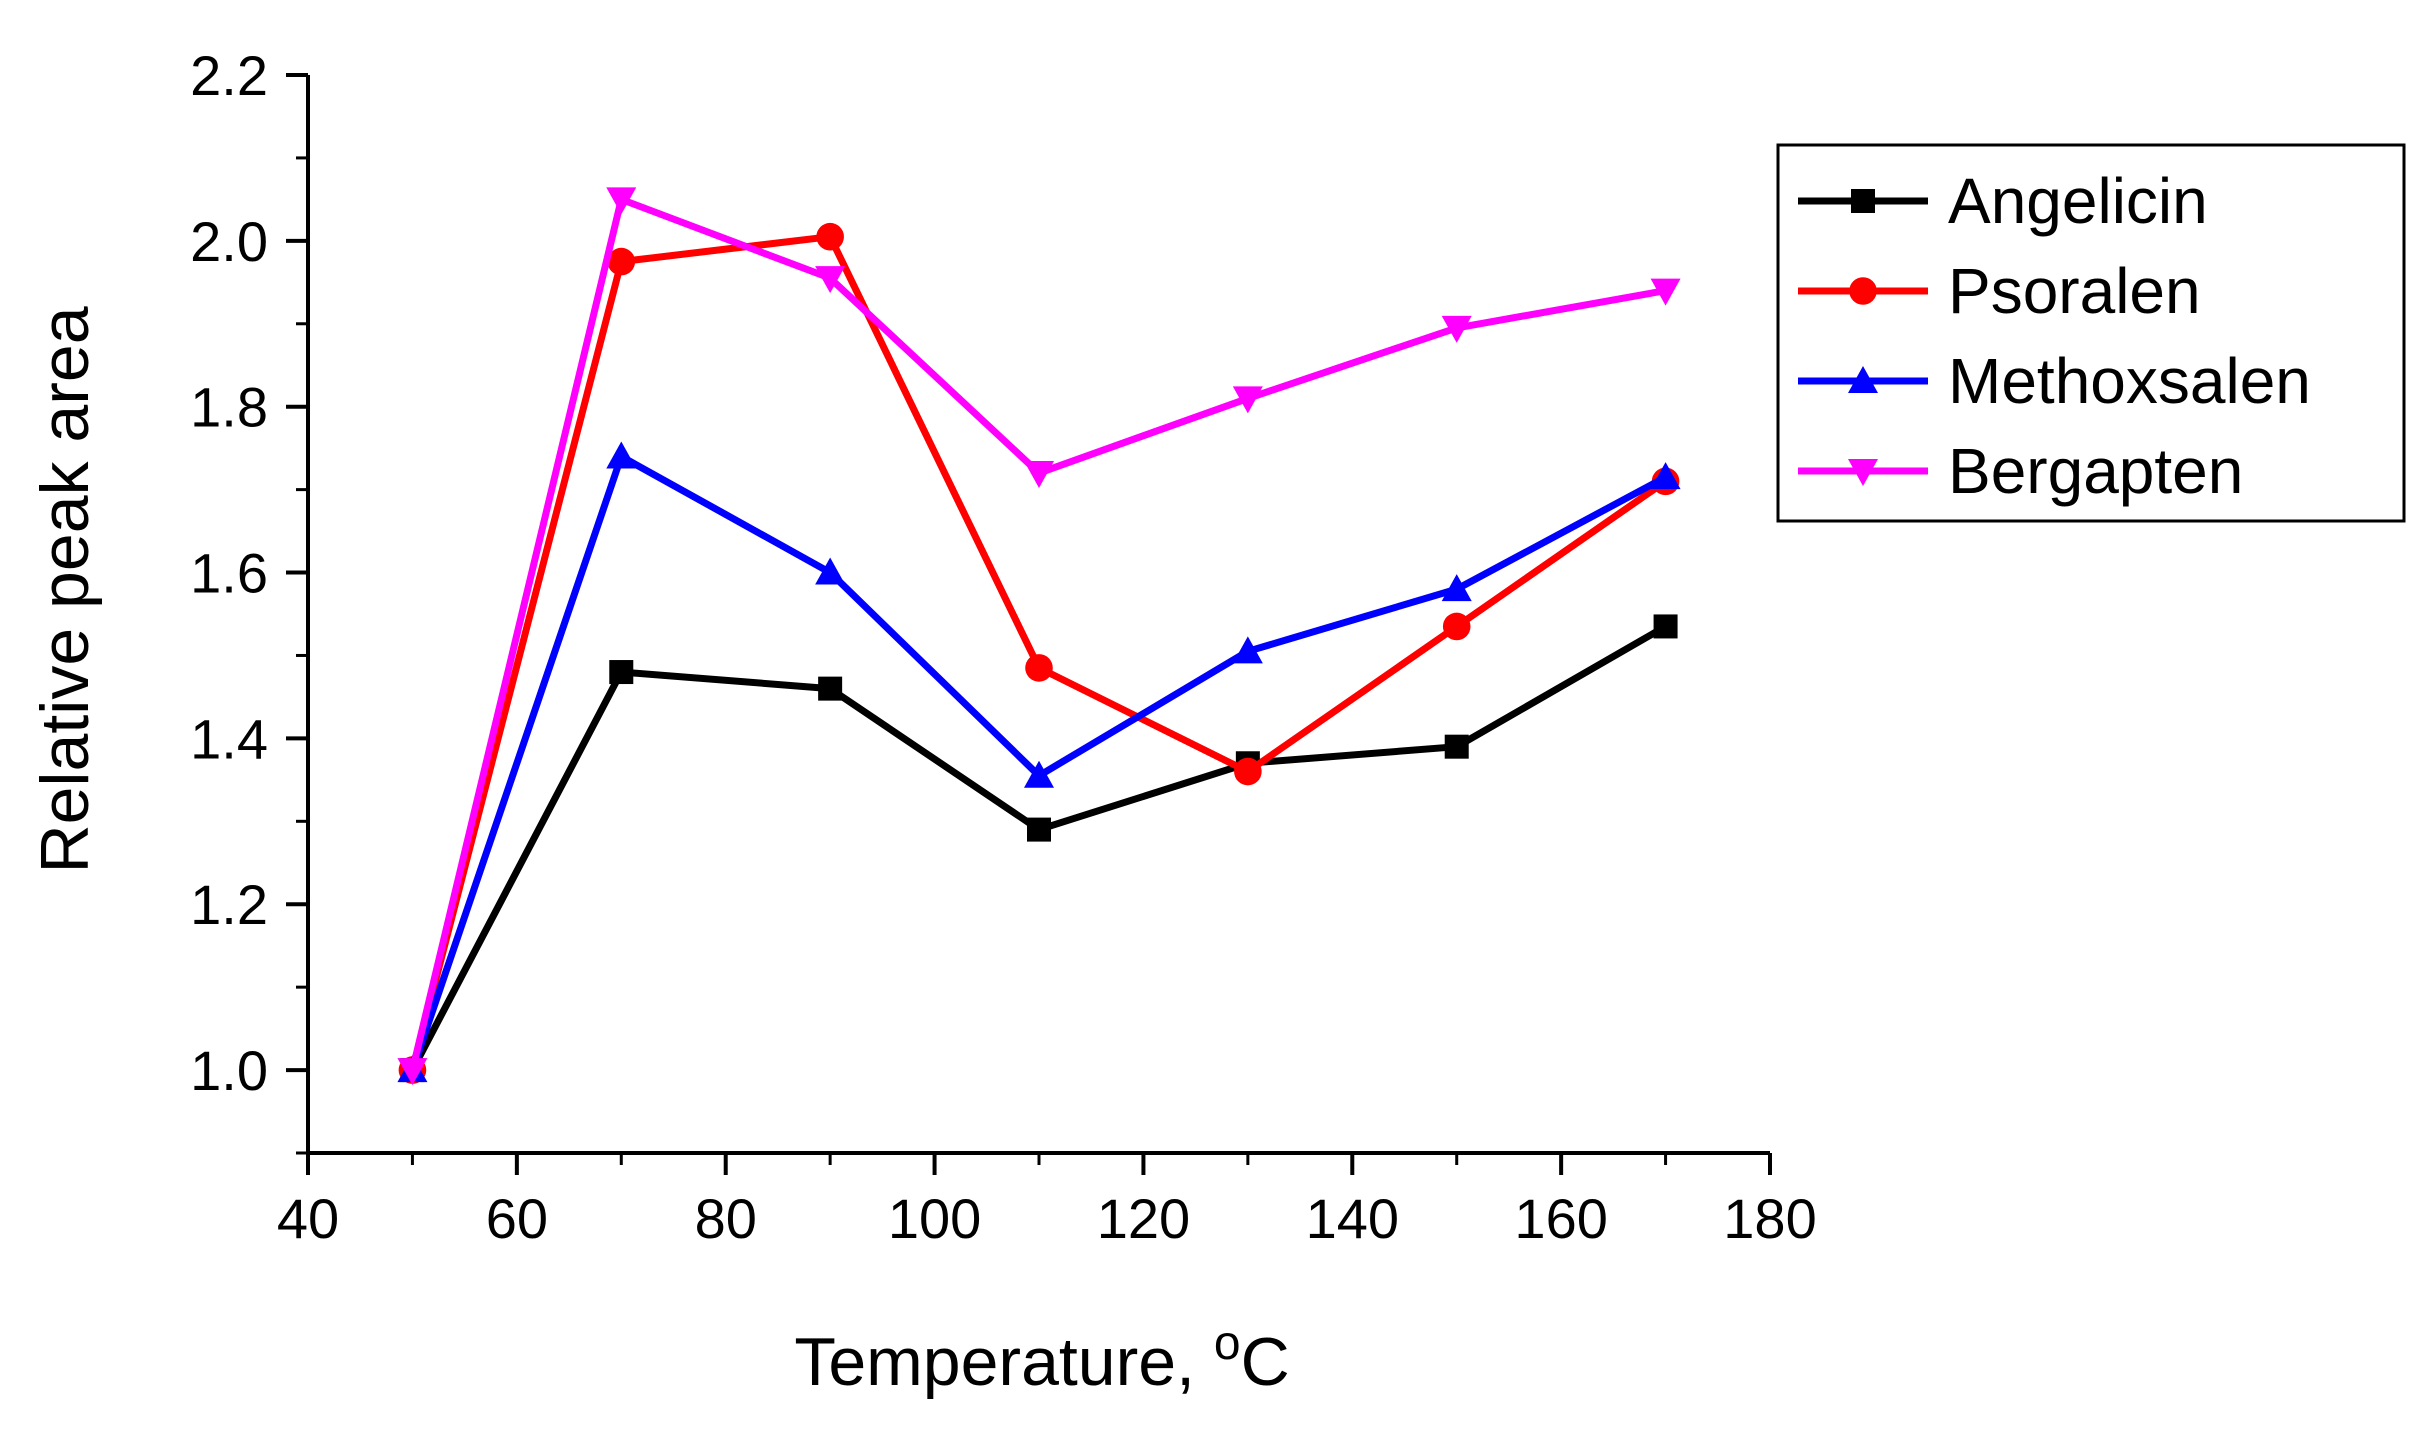 The image size is (2422, 1433). I want to click on legend: Angelicin Psoralen Methoxsalen Bergapten, so click(2091, 333).